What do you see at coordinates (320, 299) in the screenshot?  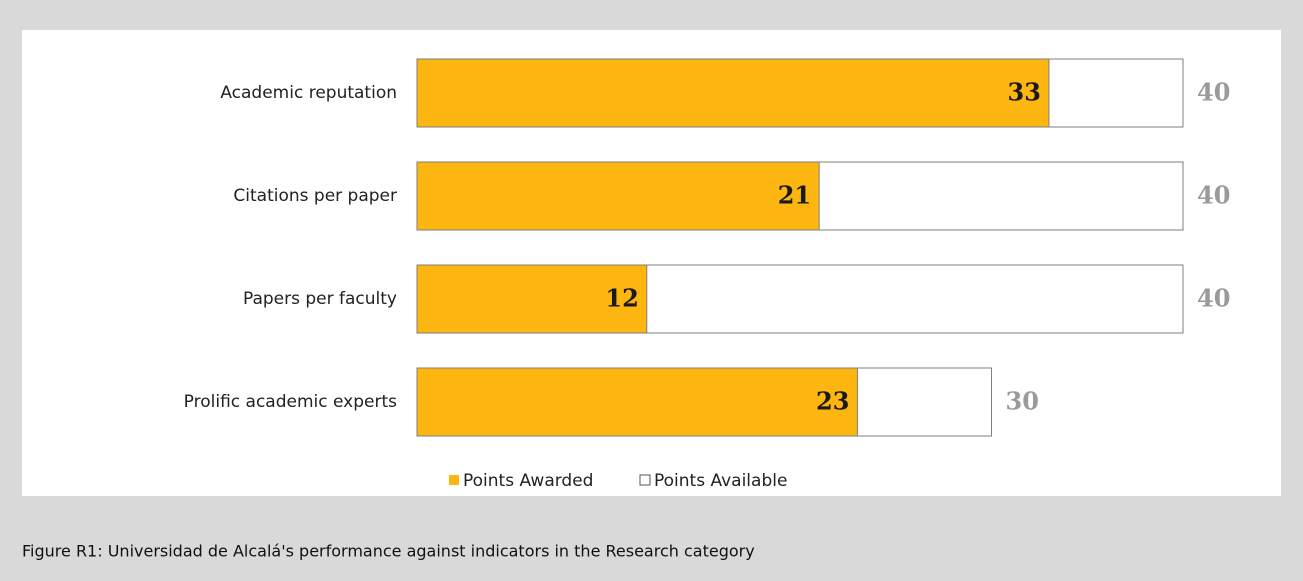 I see `category-label: Papers per faculty` at bounding box center [320, 299].